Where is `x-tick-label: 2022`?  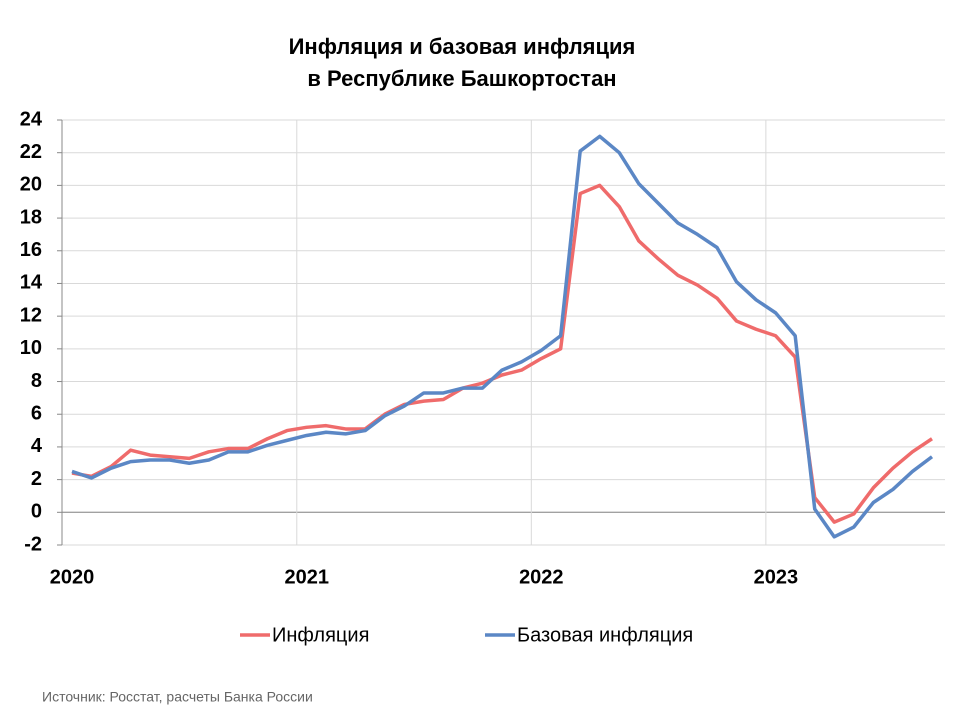 x-tick-label: 2022 is located at coordinates (541, 577).